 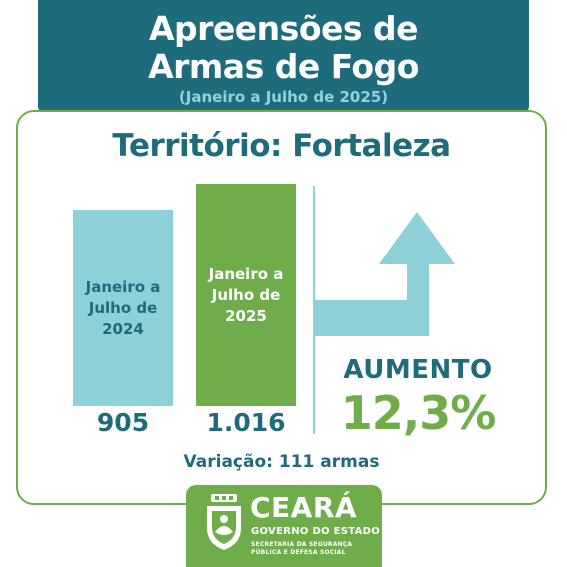 I want to click on logo-government: GOVERNO DO ESTADO, so click(x=316, y=531).